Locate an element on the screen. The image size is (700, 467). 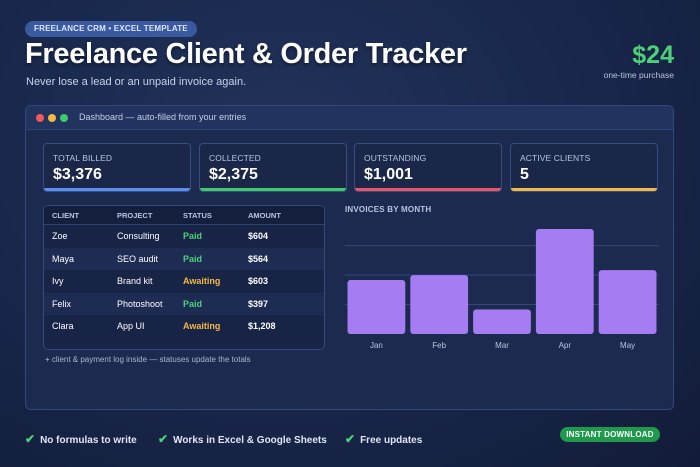
amount-value: $397 is located at coordinates (258, 303).